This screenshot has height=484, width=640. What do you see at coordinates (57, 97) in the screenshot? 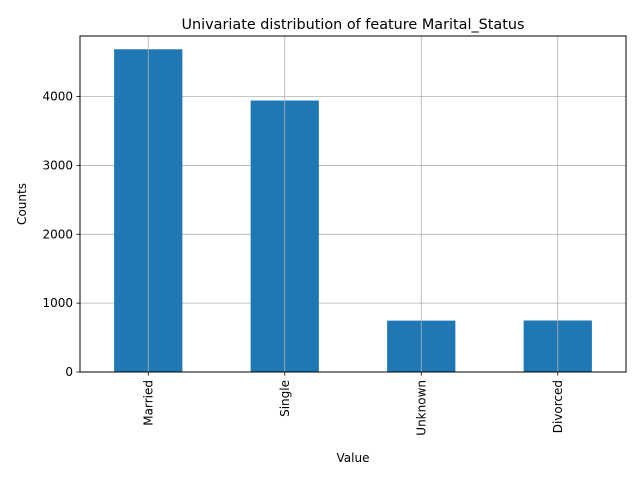
I see `y-tick-label: 4000` at bounding box center [57, 97].